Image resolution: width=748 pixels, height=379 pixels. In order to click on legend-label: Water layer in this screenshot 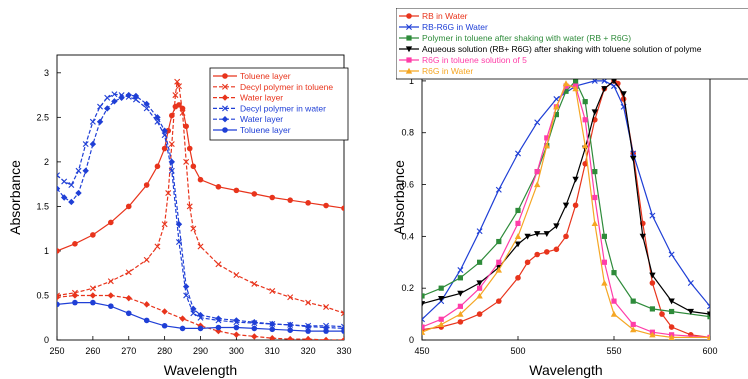, I will do `click(261, 119)`.